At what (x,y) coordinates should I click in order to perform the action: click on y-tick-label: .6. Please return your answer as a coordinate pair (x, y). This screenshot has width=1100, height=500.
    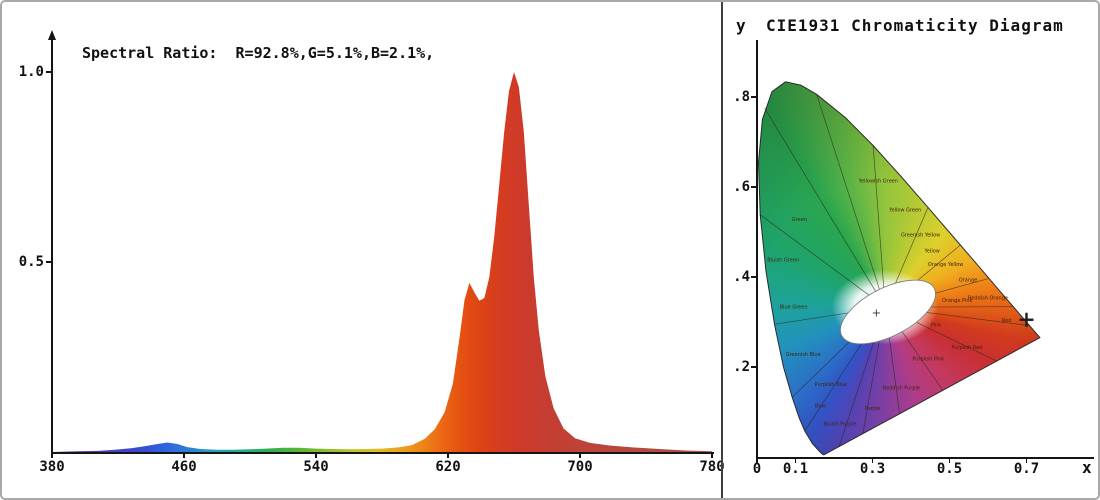
    Looking at the image, I should click on (741, 187).